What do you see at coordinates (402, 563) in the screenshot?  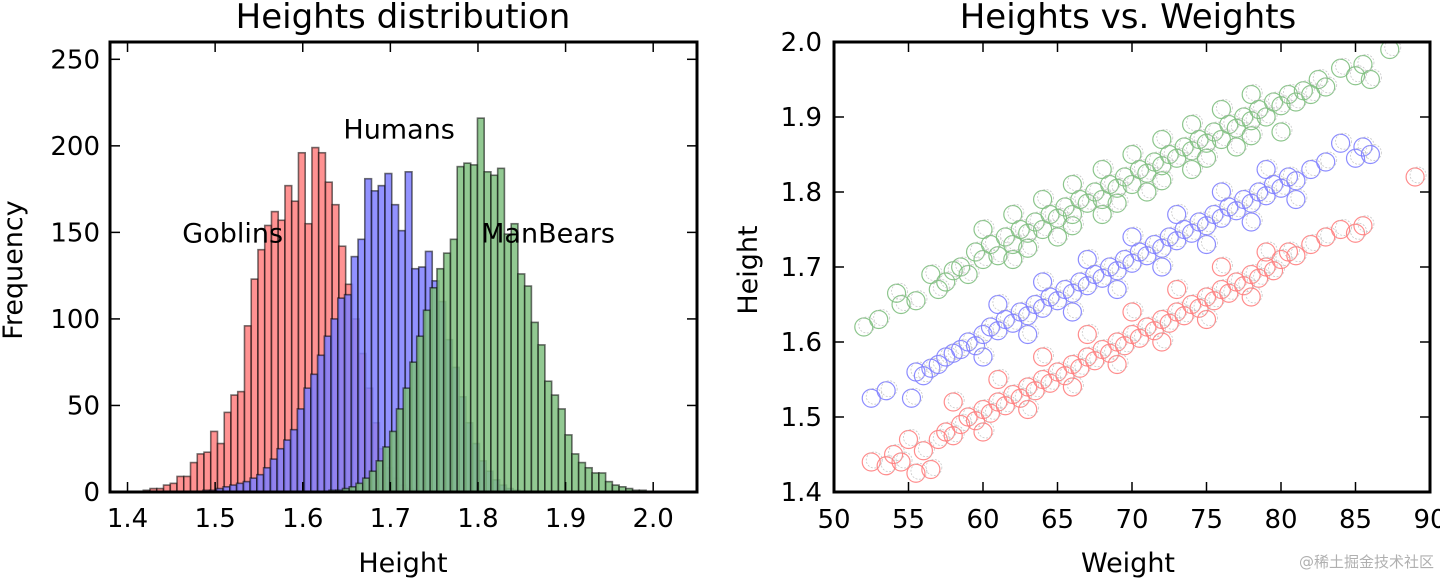 I see `histogram-x-axis-label: Height` at bounding box center [402, 563].